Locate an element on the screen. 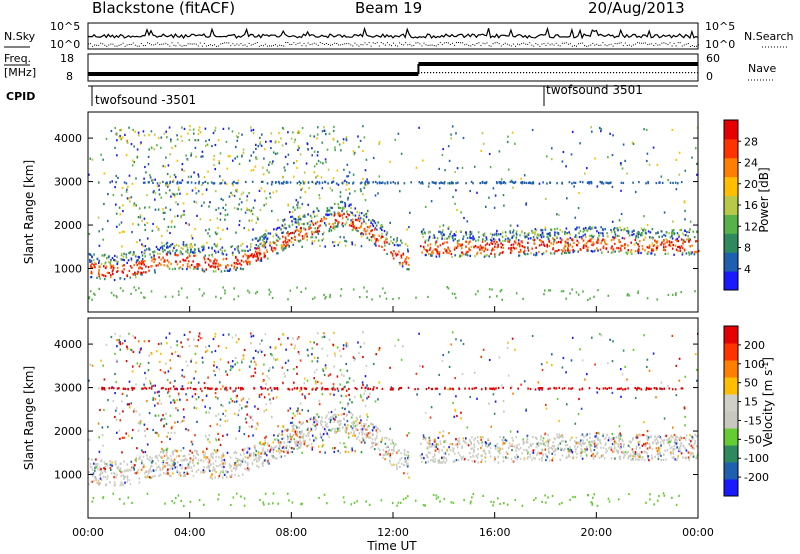 This screenshot has height=554, width=800. noise-traces is located at coordinates (393, 36).